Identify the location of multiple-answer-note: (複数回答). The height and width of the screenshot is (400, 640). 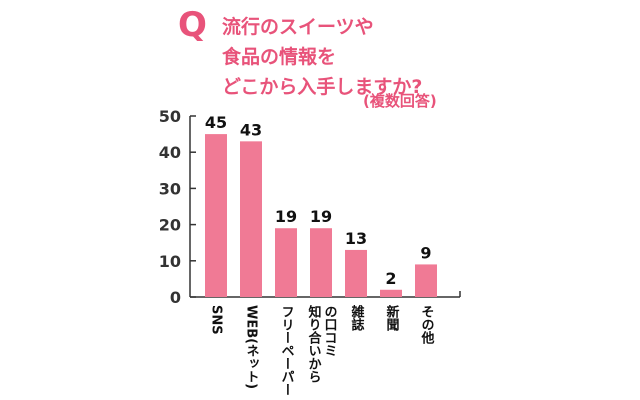
(400, 101).